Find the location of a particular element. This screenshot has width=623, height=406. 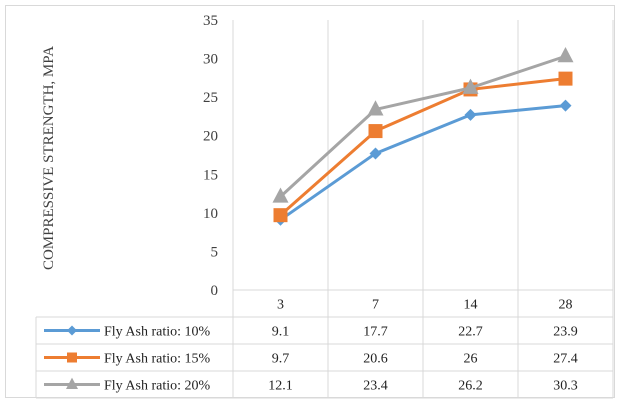

legend-label: Fly Ash ratio: 20% is located at coordinates (157, 386).